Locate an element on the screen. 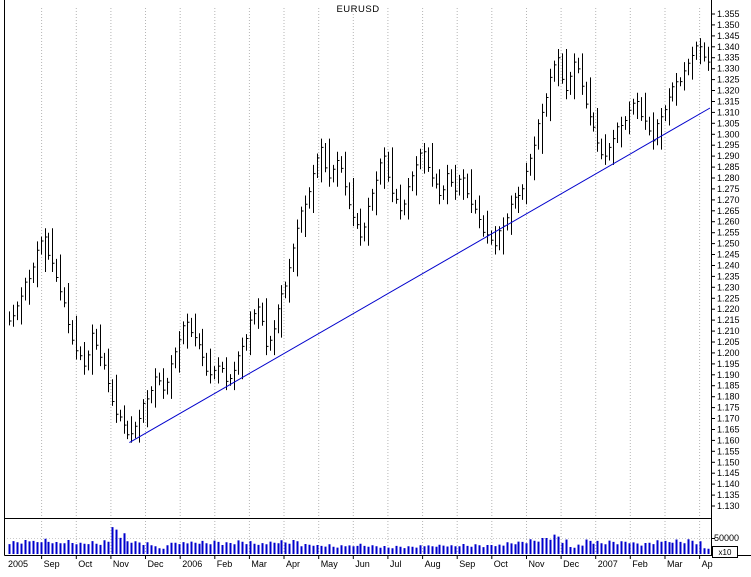 Image resolution: width=751 pixels, height=577 pixels. price-tick-label: 1.265 is located at coordinates (728, 211).